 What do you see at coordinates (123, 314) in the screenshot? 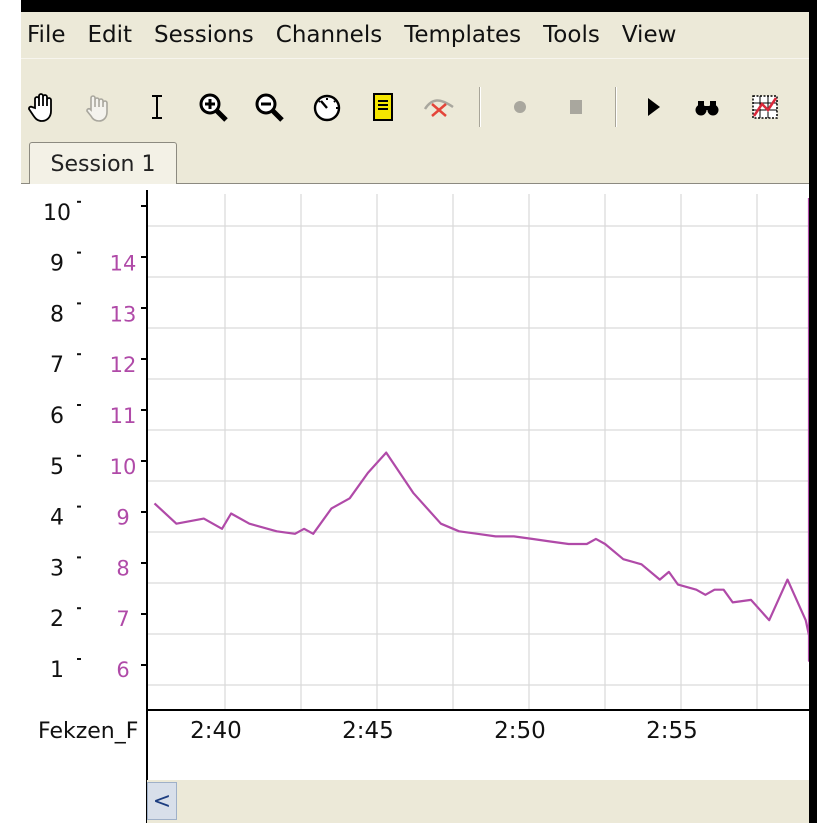
I see `y2-tick-label: 13` at bounding box center [123, 314].